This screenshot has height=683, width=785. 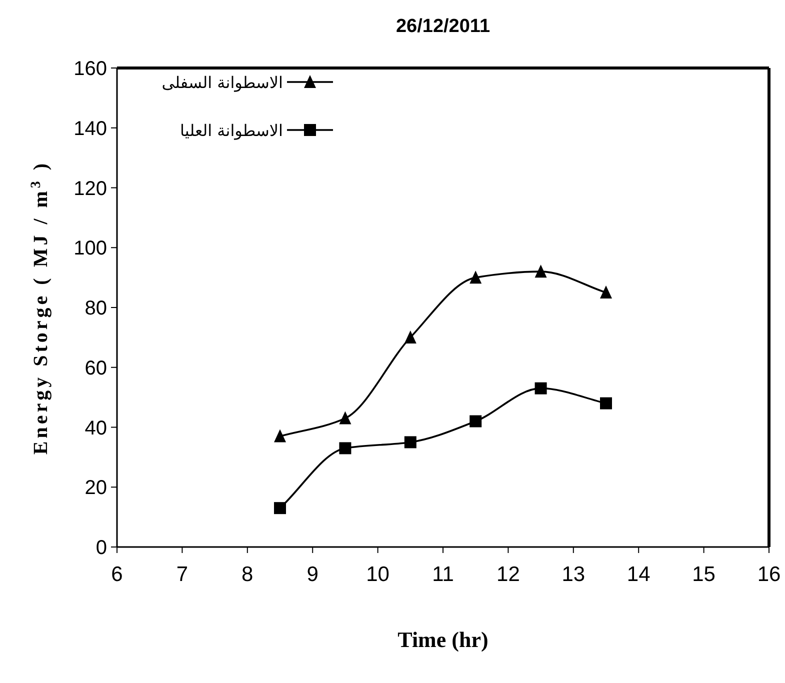 What do you see at coordinates (95, 428) in the screenshot?
I see `y-tick-label: 40` at bounding box center [95, 428].